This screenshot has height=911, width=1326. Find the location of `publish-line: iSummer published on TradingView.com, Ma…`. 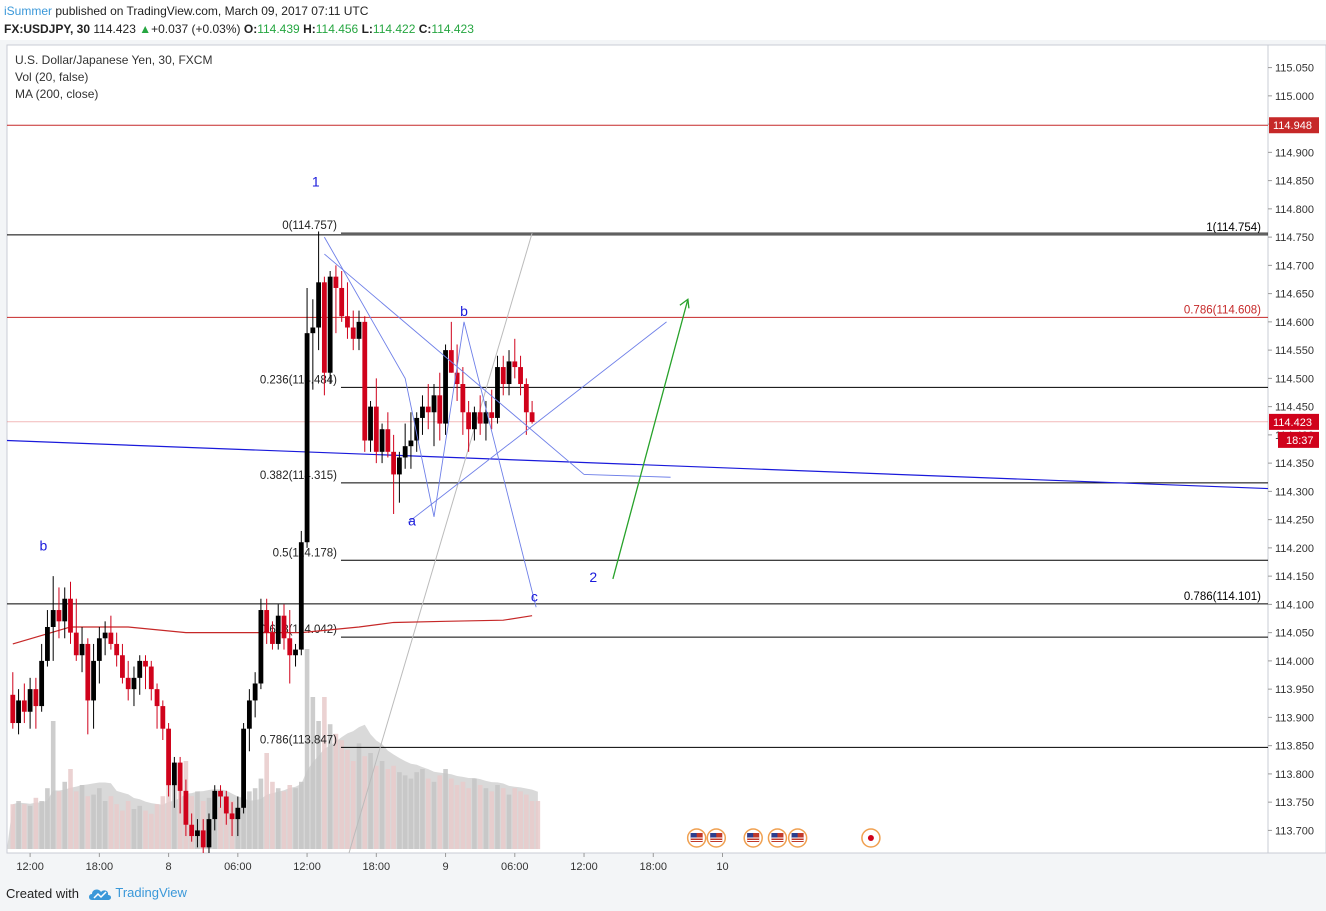

publish-line: iSummer published on TradingView.com, Ma… is located at coordinates (186, 11).